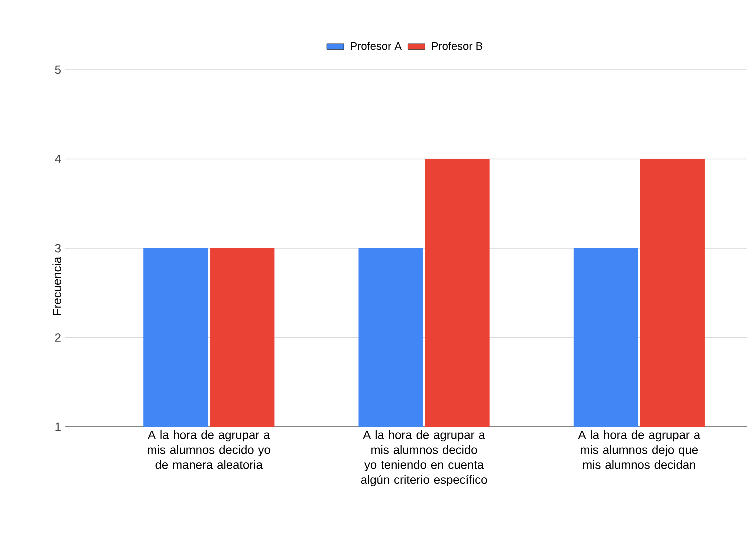  What do you see at coordinates (424, 458) in the screenshot?
I see `x-tick-label: A la hora de agrupar a mis alumnos decido yo teniendo en cuenta algún criterio específico` at bounding box center [424, 458].